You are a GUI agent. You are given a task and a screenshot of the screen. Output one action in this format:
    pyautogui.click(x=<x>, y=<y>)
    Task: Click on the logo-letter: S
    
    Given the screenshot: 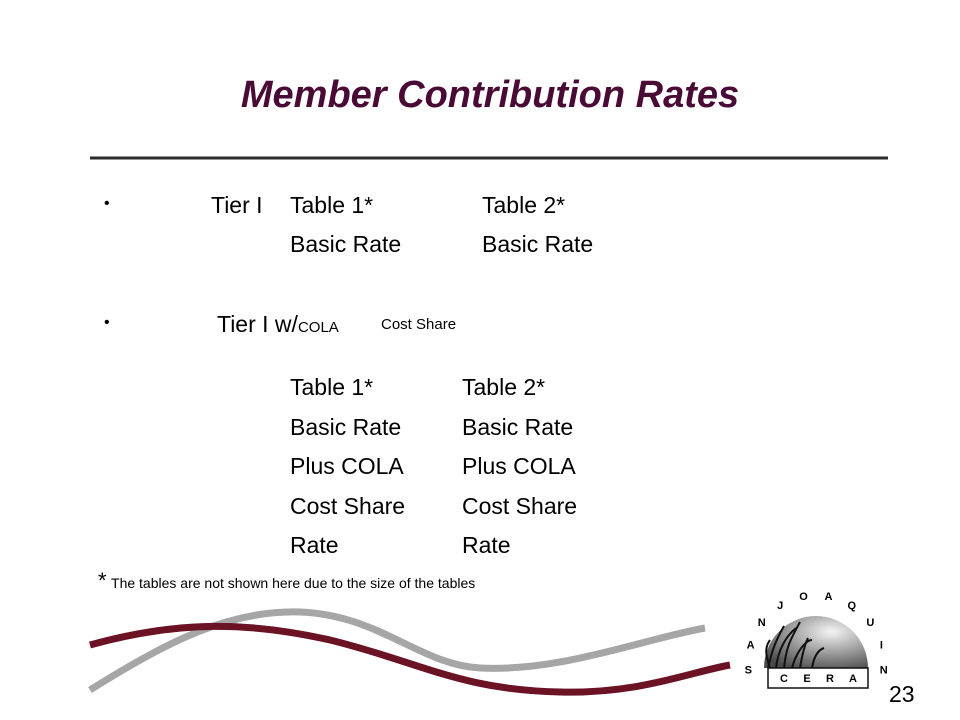 What is the action you would take?
    pyautogui.click(x=748, y=670)
    